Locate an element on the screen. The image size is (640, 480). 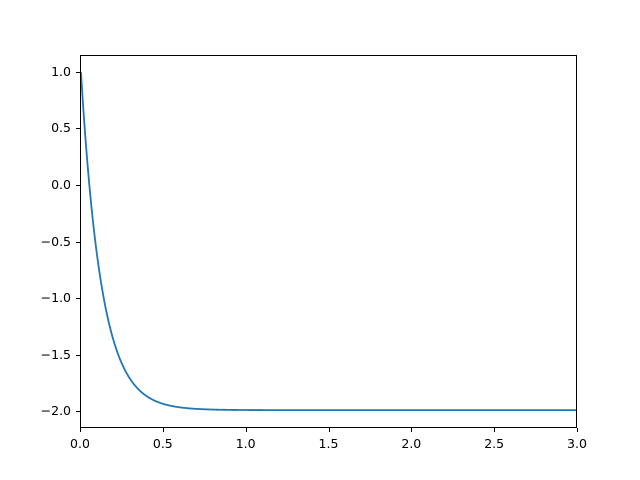
x-tick-label: 2.5 is located at coordinates (494, 443).